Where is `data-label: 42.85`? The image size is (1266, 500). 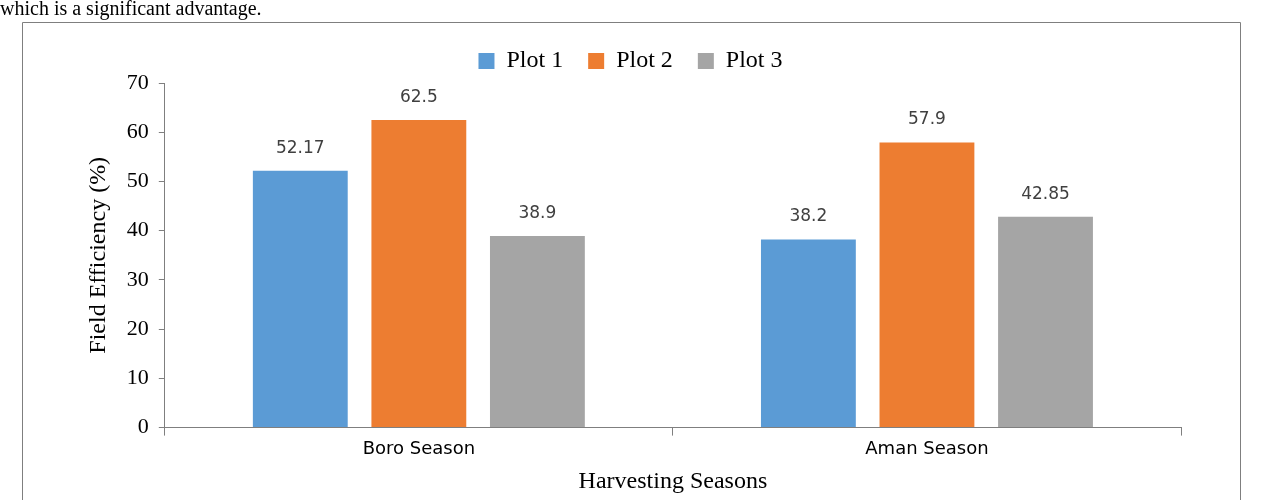 data-label: 42.85 is located at coordinates (1045, 192).